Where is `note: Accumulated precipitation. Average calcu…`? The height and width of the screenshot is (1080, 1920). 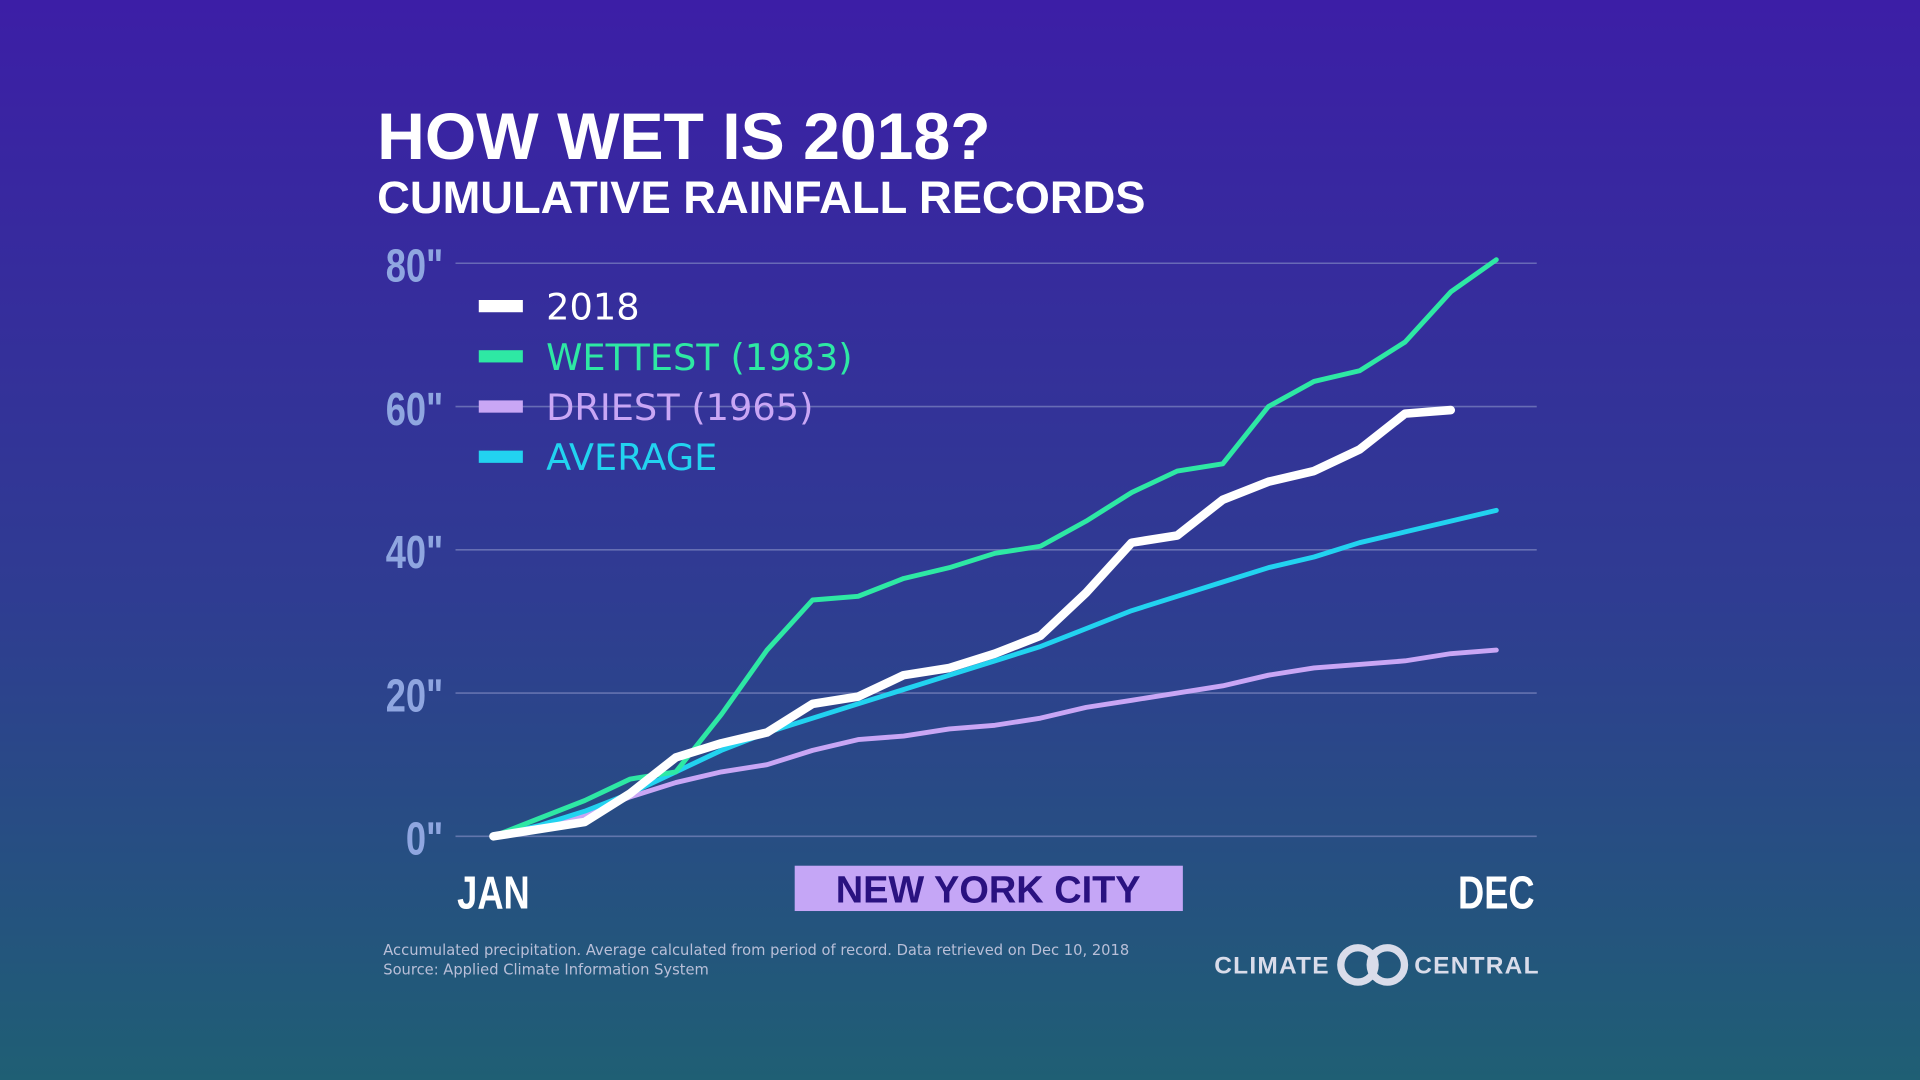 note: Accumulated precipitation. Average calcu… is located at coordinates (756, 950).